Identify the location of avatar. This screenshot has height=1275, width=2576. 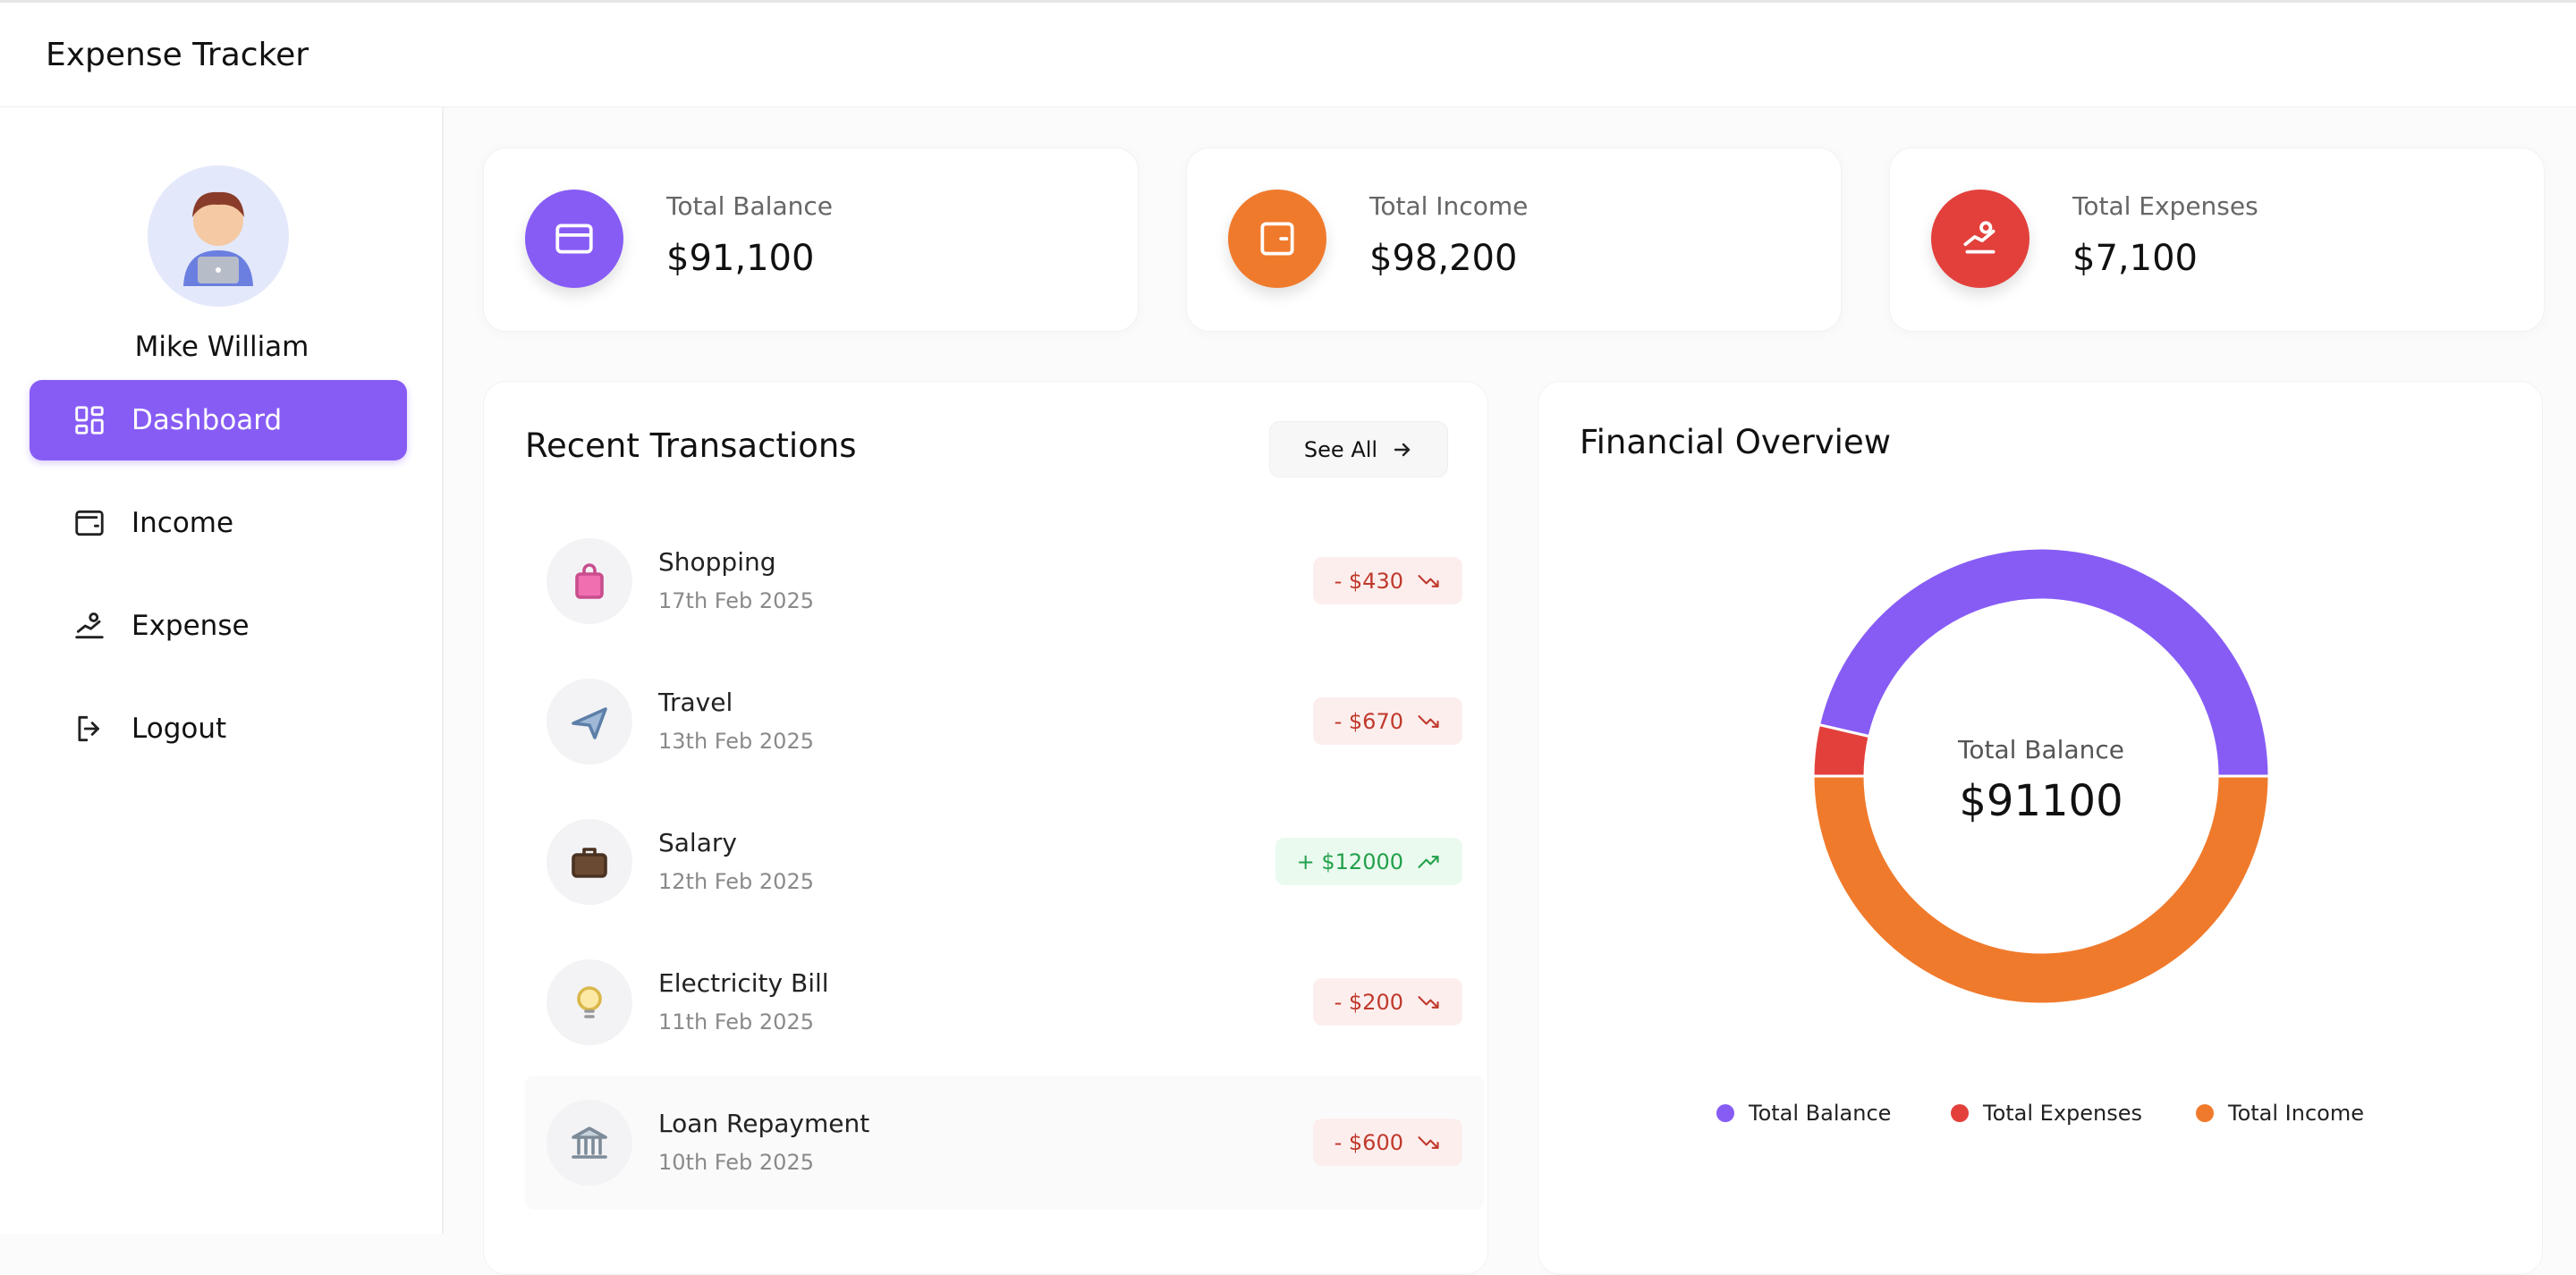
(218, 236).